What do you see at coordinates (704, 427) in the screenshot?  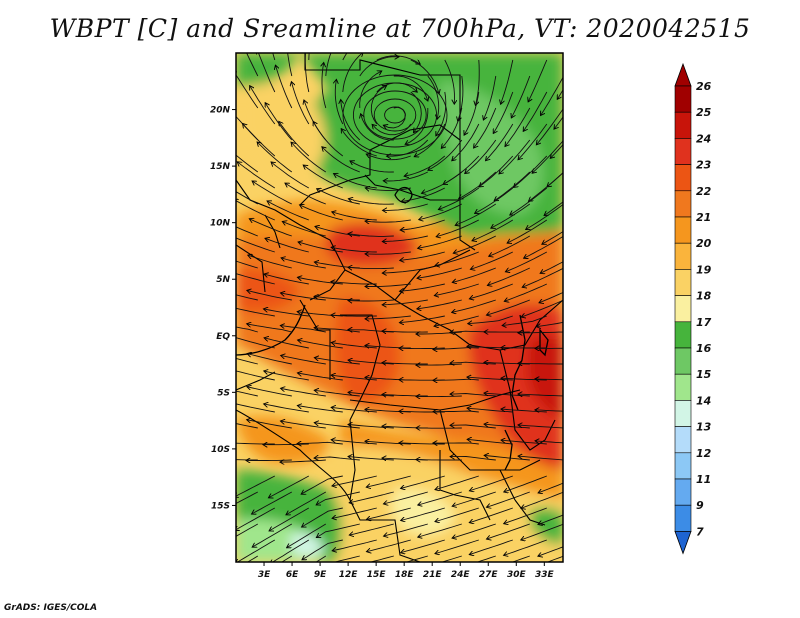 I see `colorbar-label: 13` at bounding box center [704, 427].